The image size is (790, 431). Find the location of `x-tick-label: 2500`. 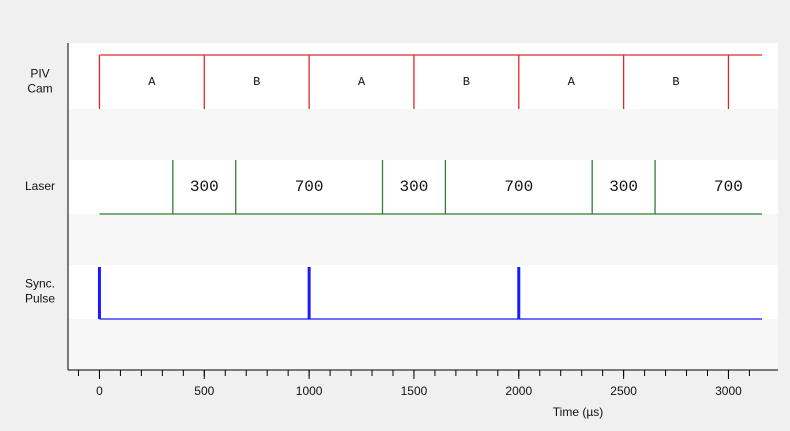

x-tick-label: 2500 is located at coordinates (623, 391).